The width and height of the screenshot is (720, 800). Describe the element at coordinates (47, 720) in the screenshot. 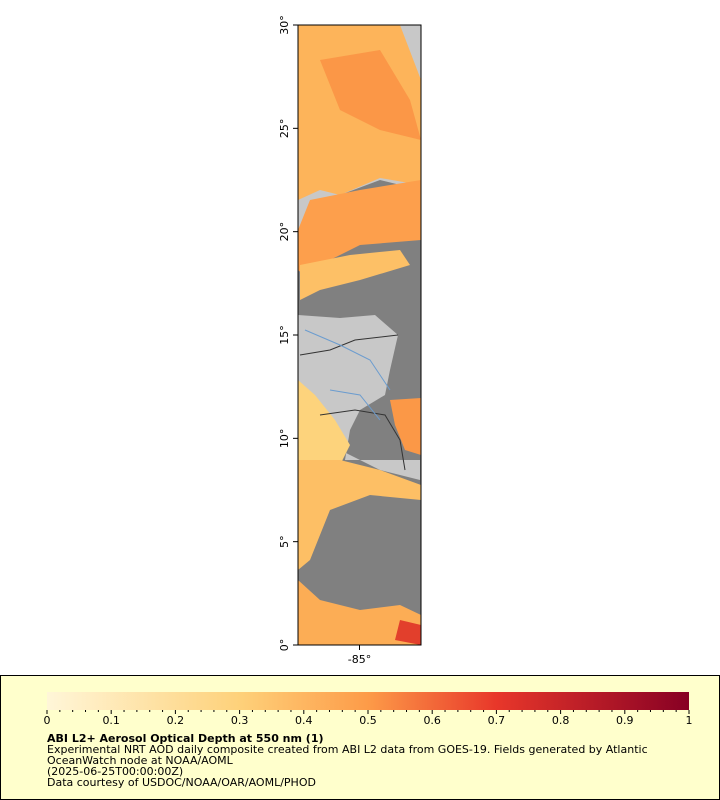

I see `colorbar-tick-label: 0` at that location.